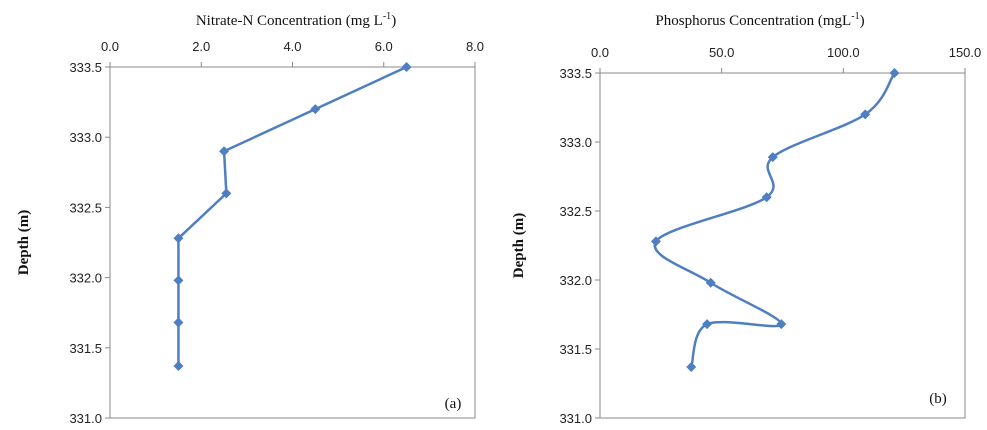 The width and height of the screenshot is (987, 430). Describe the element at coordinates (453, 404) in the screenshot. I see `panel-label: (a)` at that location.